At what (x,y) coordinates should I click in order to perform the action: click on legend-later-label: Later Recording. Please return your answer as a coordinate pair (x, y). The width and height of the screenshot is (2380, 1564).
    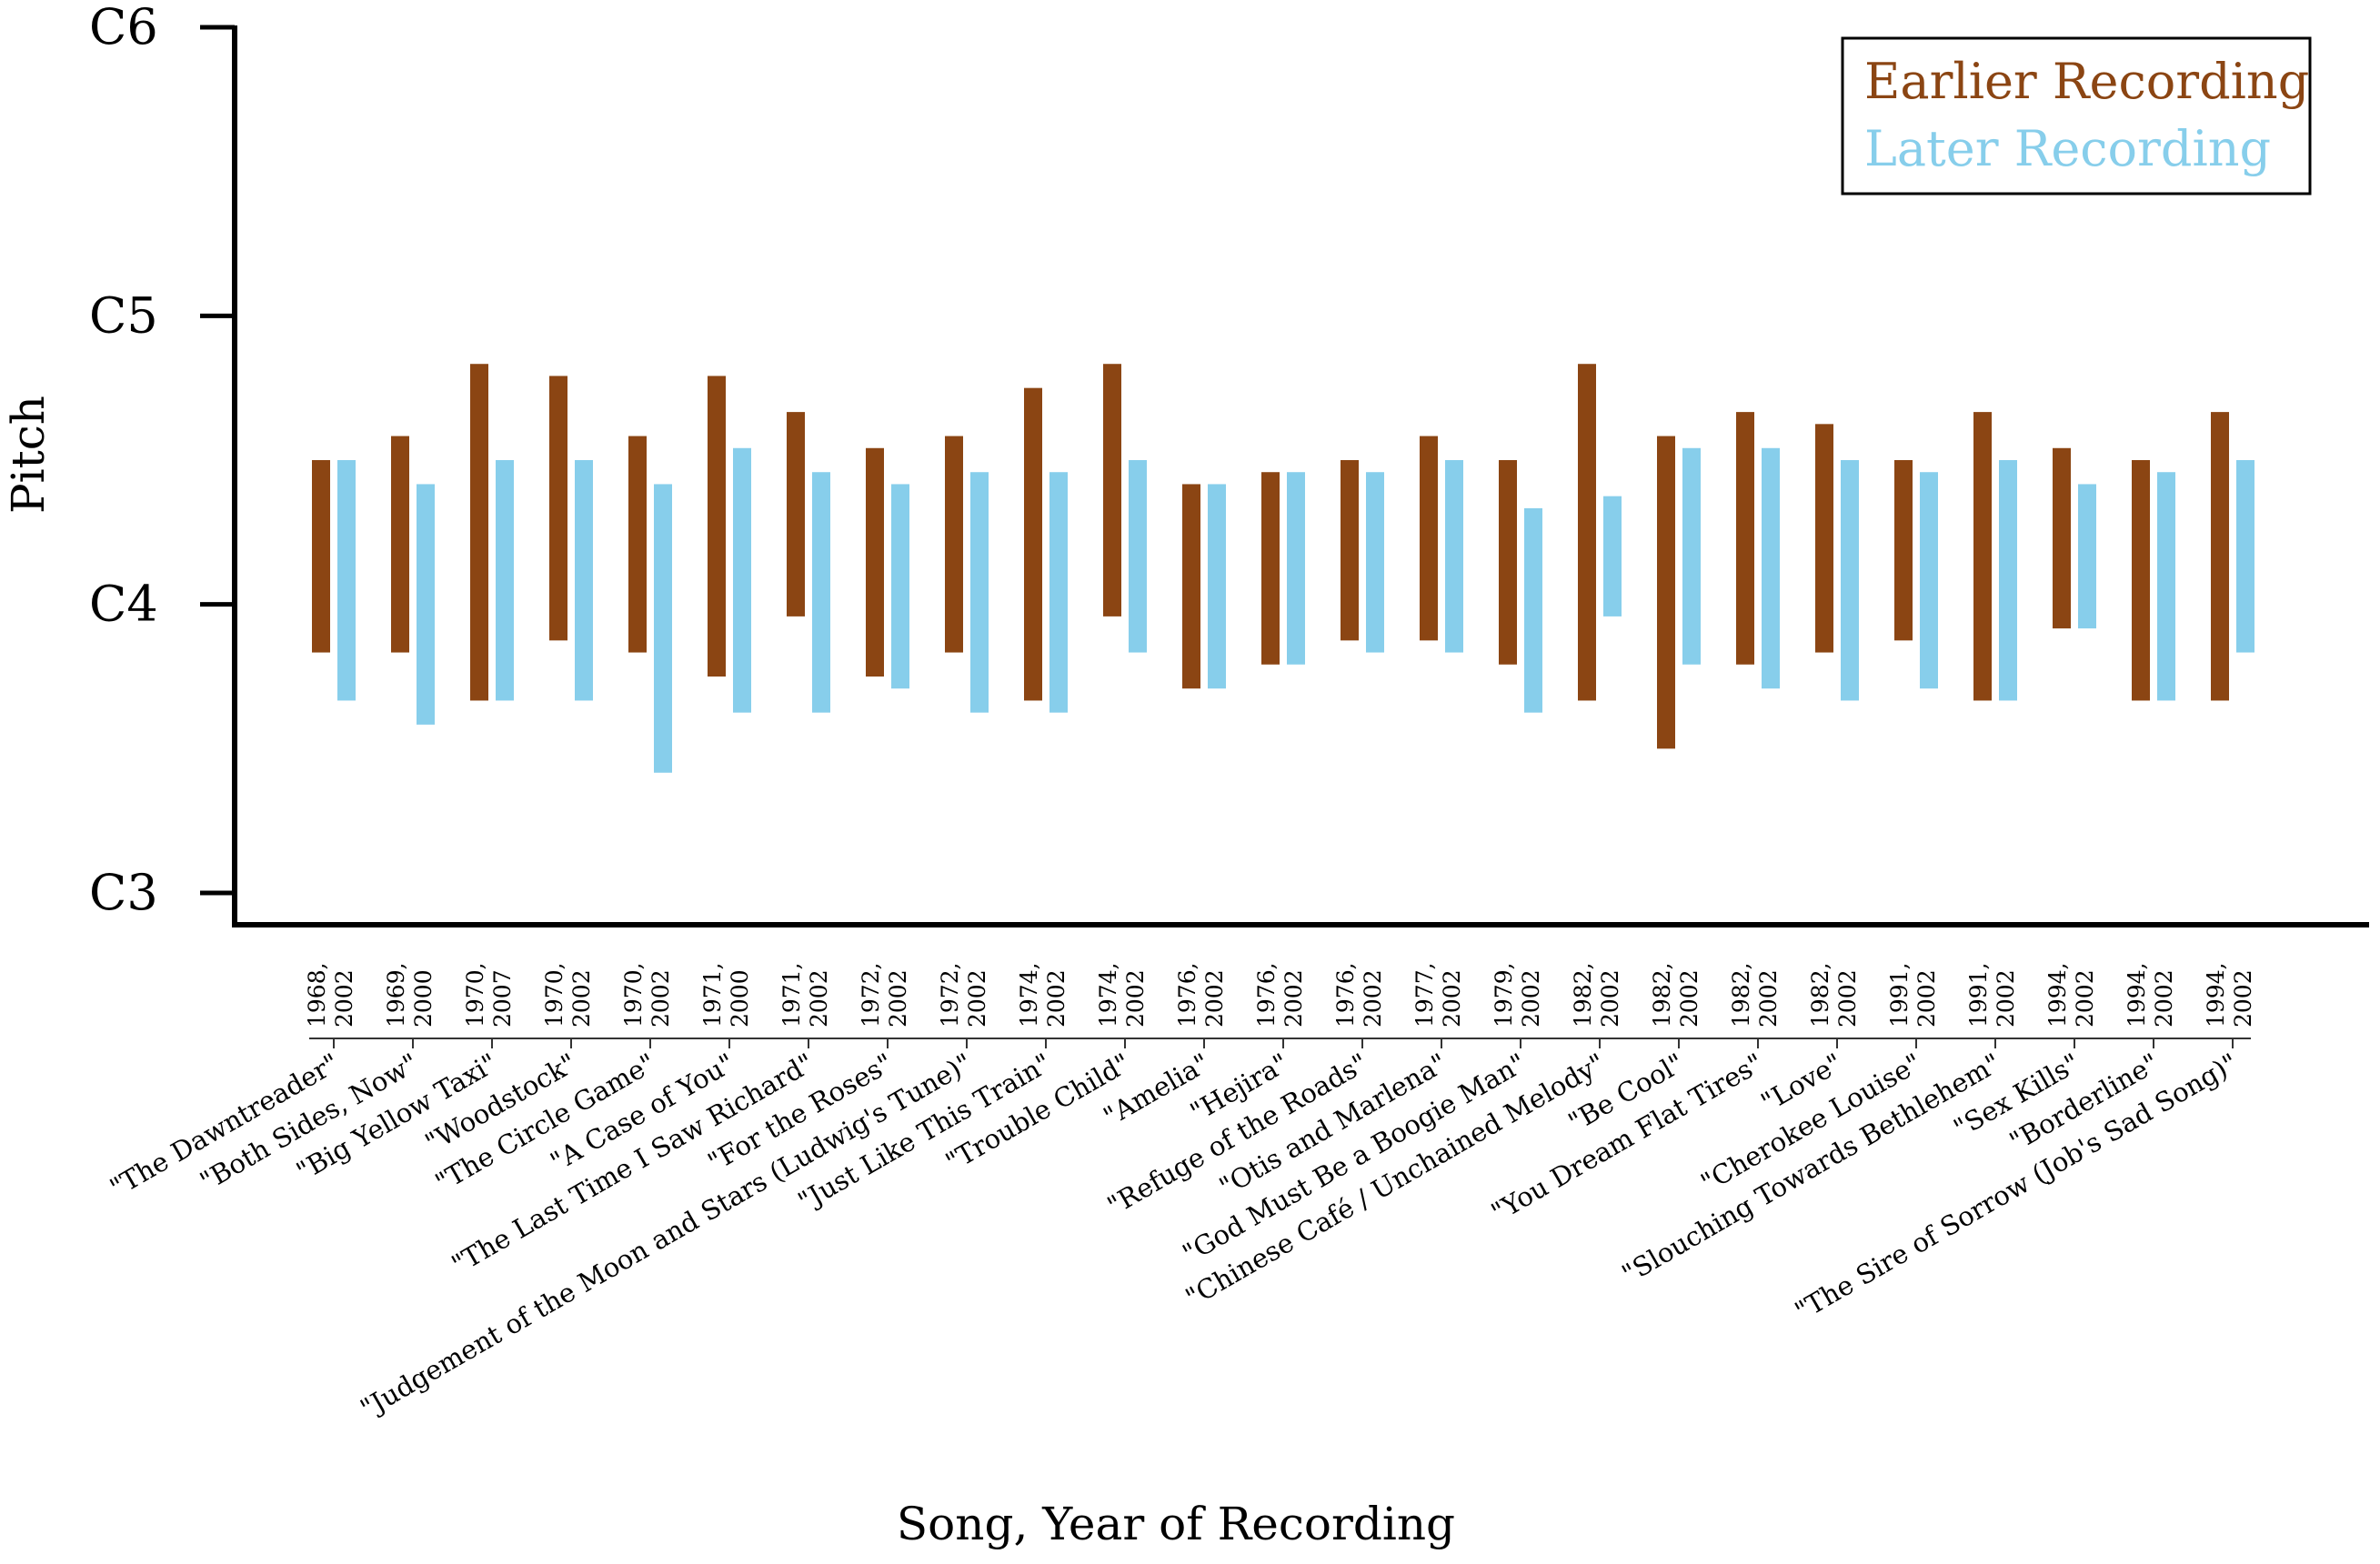
    Looking at the image, I should click on (2067, 148).